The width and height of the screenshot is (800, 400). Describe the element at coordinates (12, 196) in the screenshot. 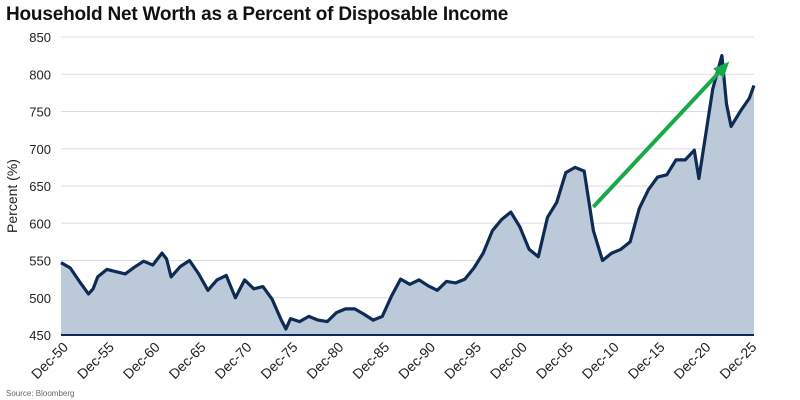

I see `y-axis-title: Percent (%)` at that location.